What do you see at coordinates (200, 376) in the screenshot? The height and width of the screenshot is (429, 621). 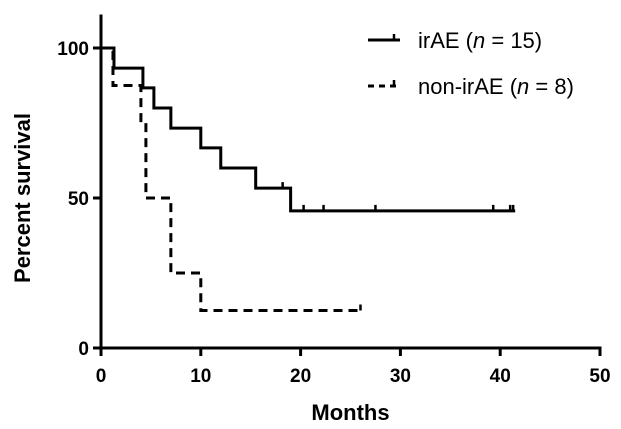 I see `x-tick-label: 10` at bounding box center [200, 376].